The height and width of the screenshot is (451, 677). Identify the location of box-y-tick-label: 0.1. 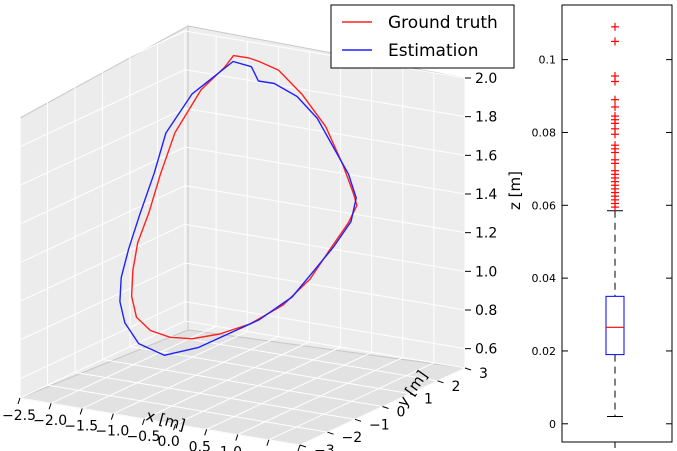
(548, 60).